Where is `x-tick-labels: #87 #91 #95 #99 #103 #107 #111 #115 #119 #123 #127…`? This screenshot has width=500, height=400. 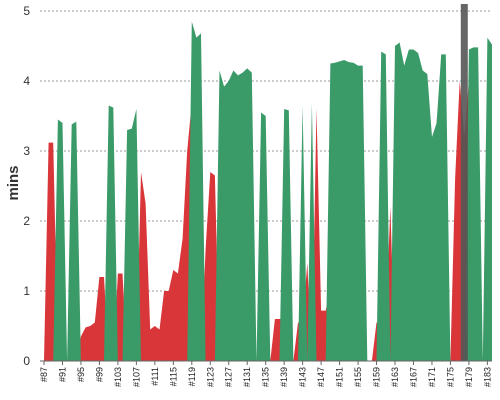
x-tick-labels: #87 #91 #95 #99 #103 #107 #111 #115 #119 #123 #127… is located at coordinates (265, 374).